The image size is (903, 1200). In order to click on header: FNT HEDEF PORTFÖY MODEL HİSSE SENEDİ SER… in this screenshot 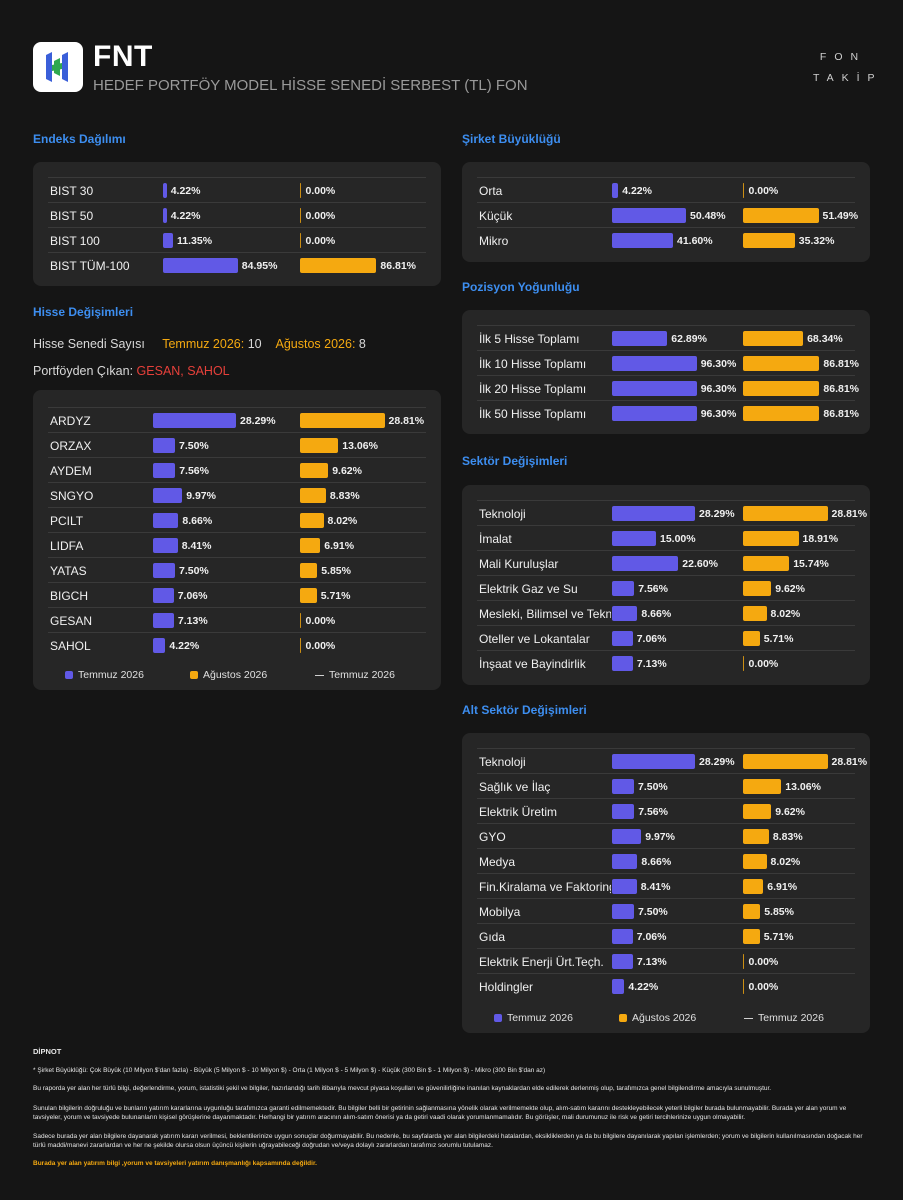, I will do `click(458, 70)`.